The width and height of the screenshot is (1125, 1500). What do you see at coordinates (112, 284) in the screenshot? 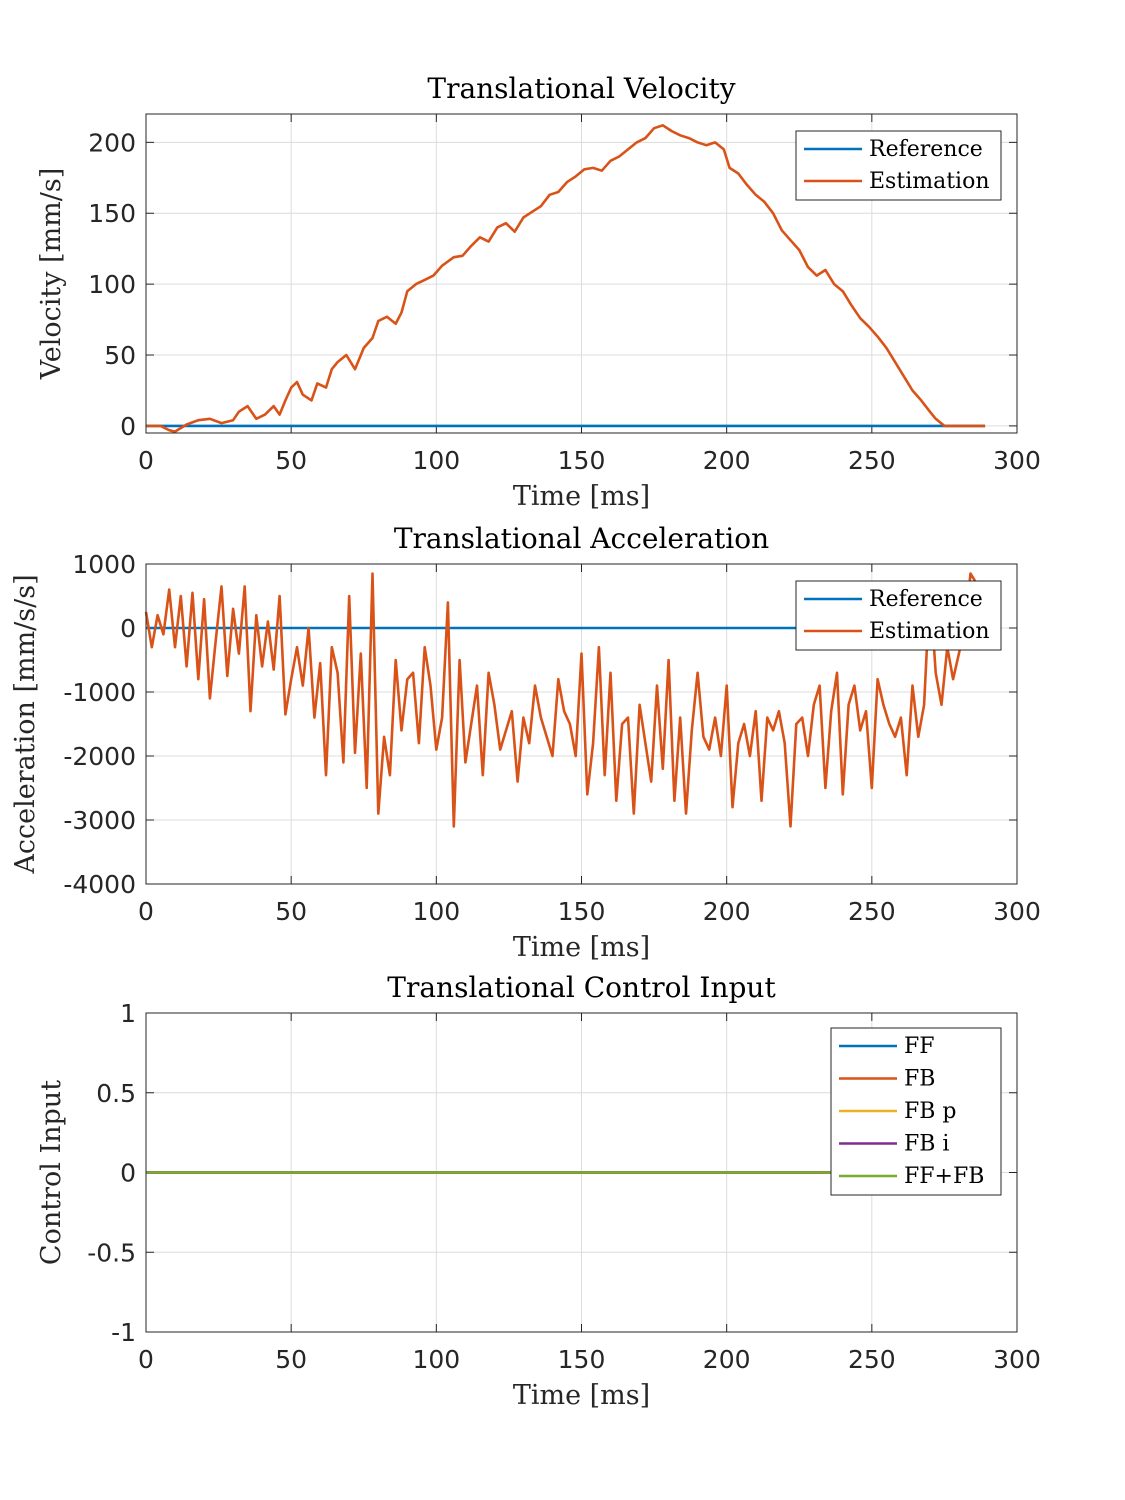
I see `y-tick-label: 100` at bounding box center [112, 284].